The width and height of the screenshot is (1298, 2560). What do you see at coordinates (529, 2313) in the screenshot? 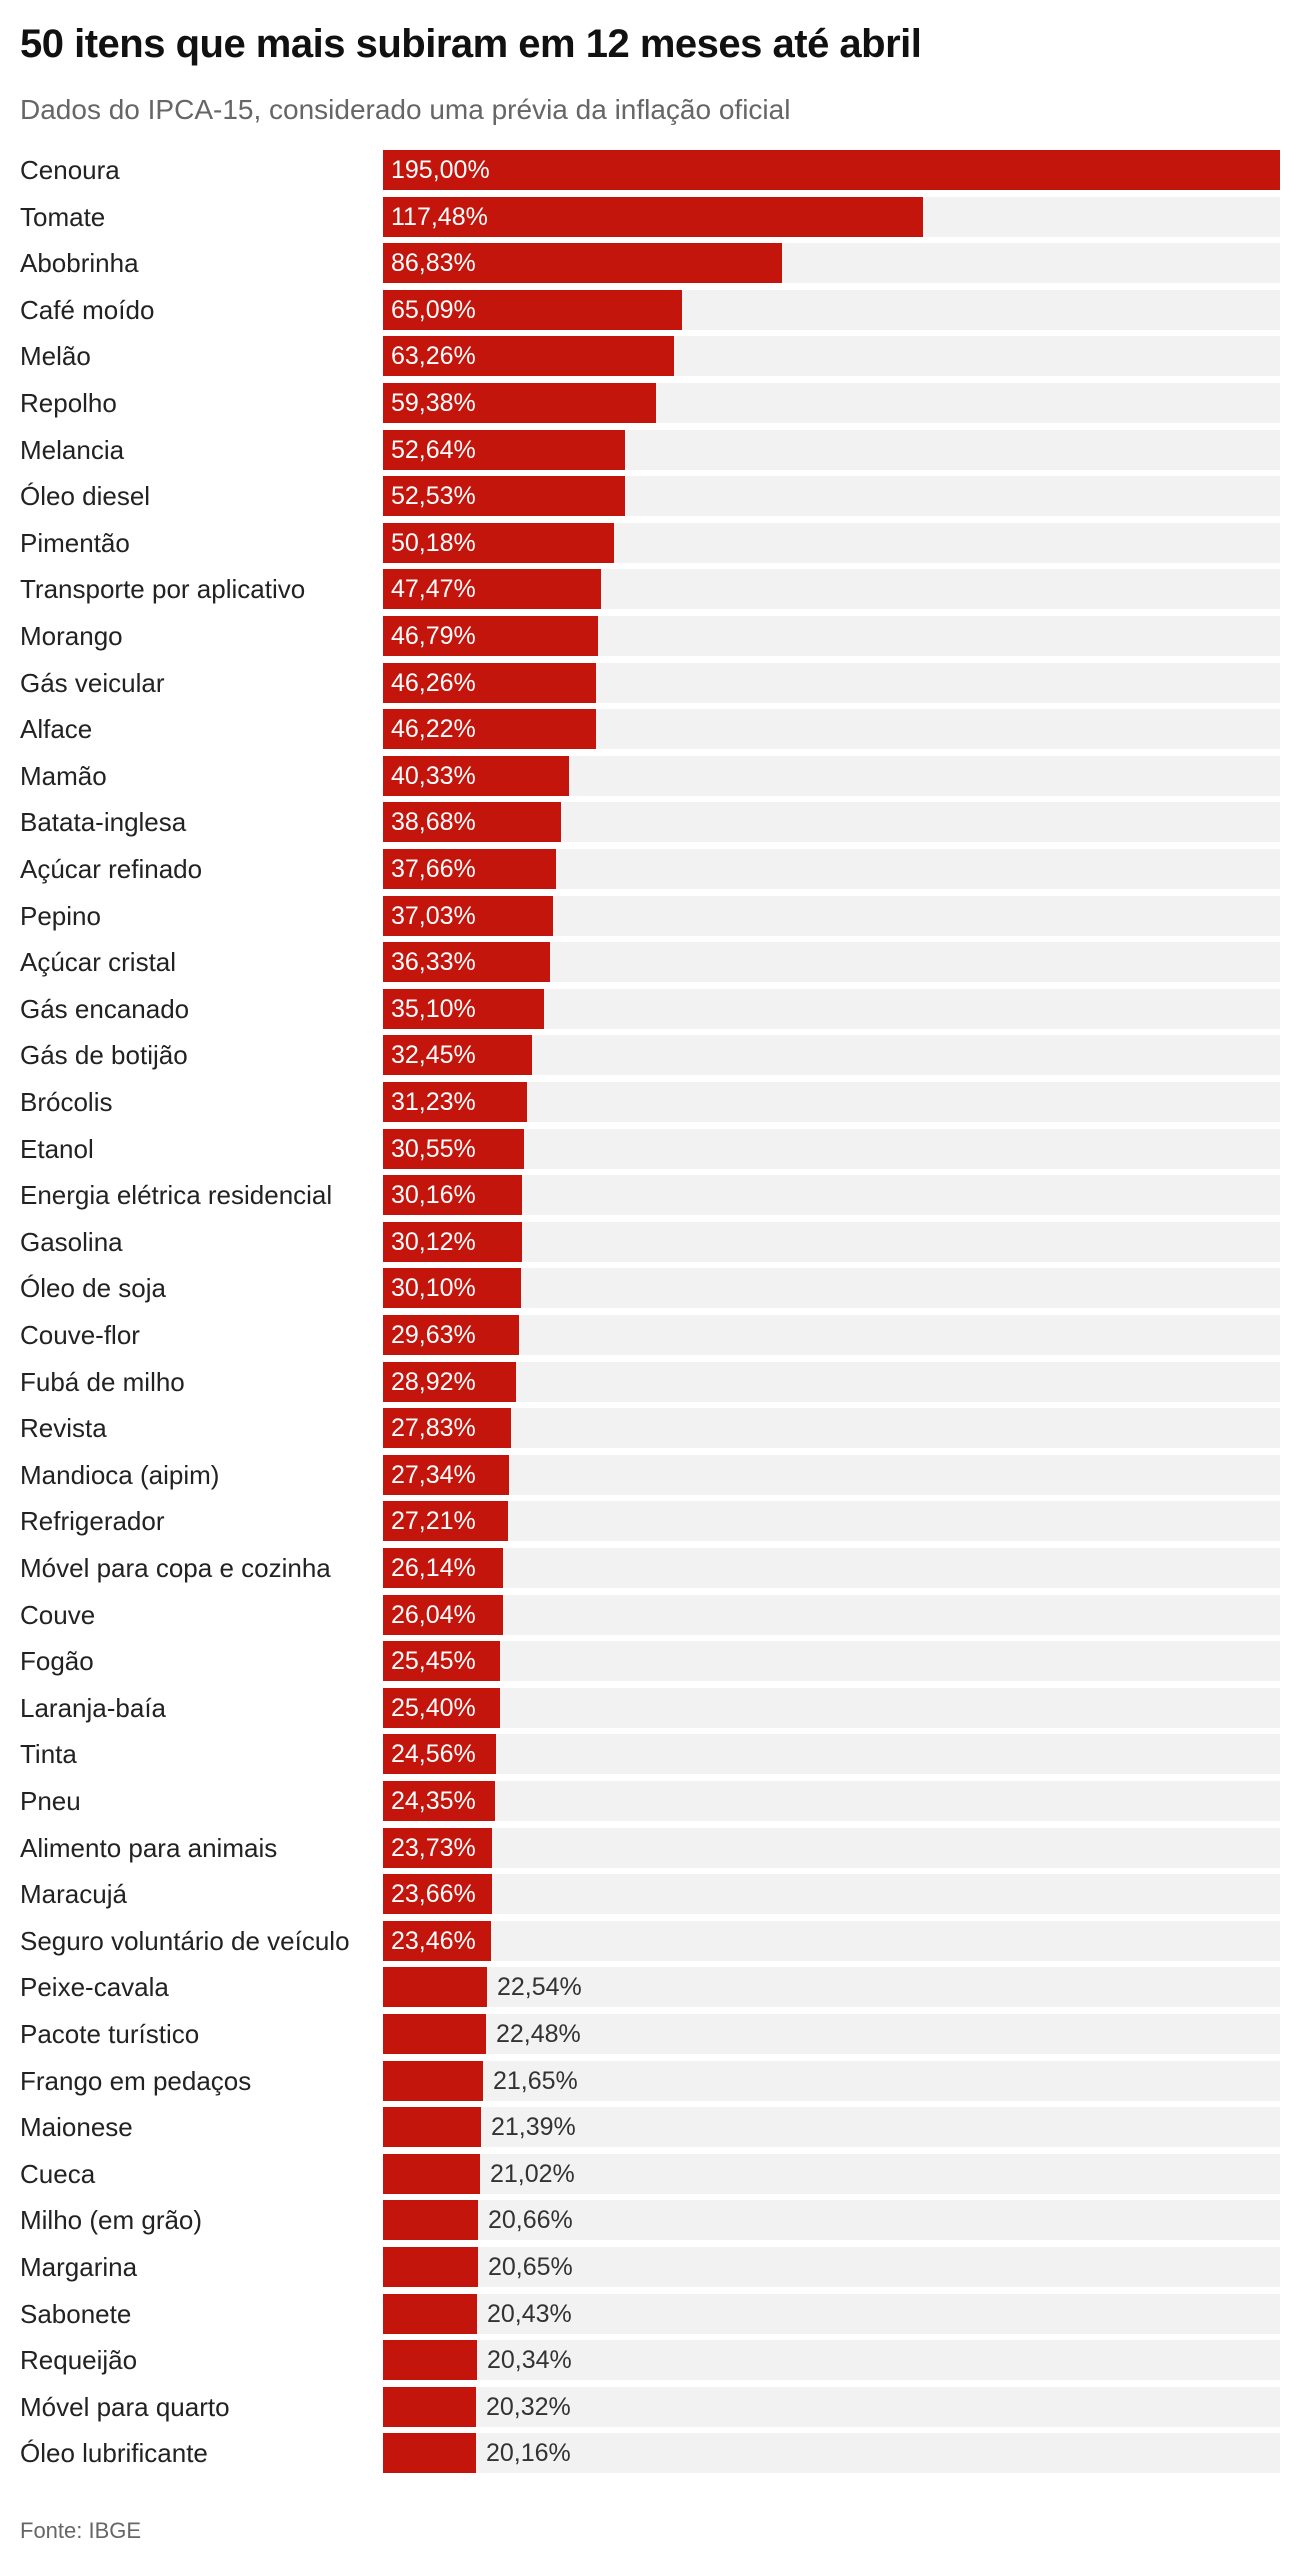
I see `value-label: 20,43%` at bounding box center [529, 2313].